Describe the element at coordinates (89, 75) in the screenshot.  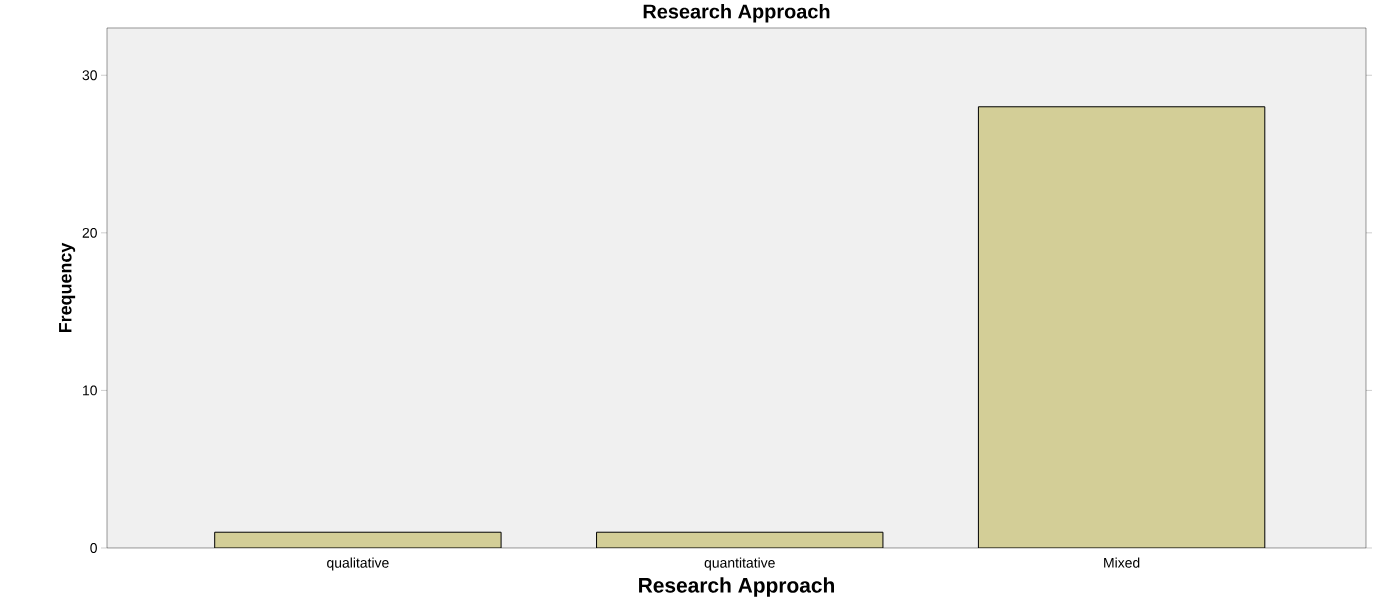
I see `y-tick-label: 30` at that location.